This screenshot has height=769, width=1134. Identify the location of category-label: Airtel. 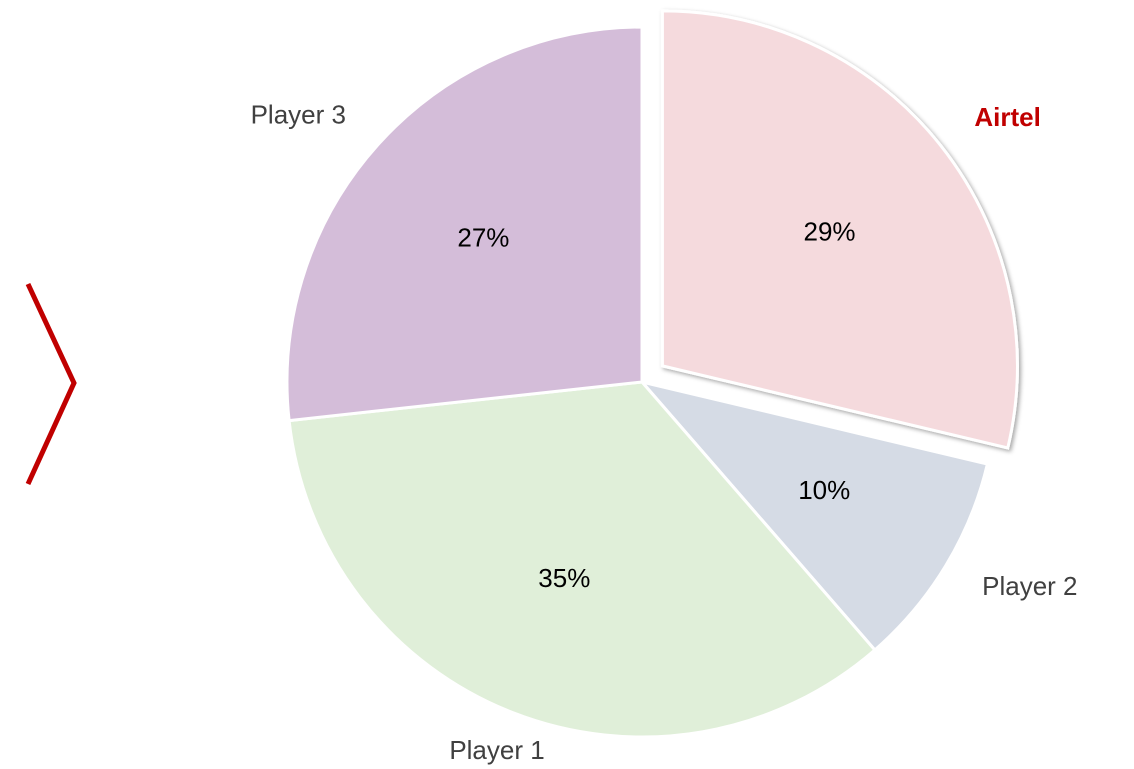
(1007, 117).